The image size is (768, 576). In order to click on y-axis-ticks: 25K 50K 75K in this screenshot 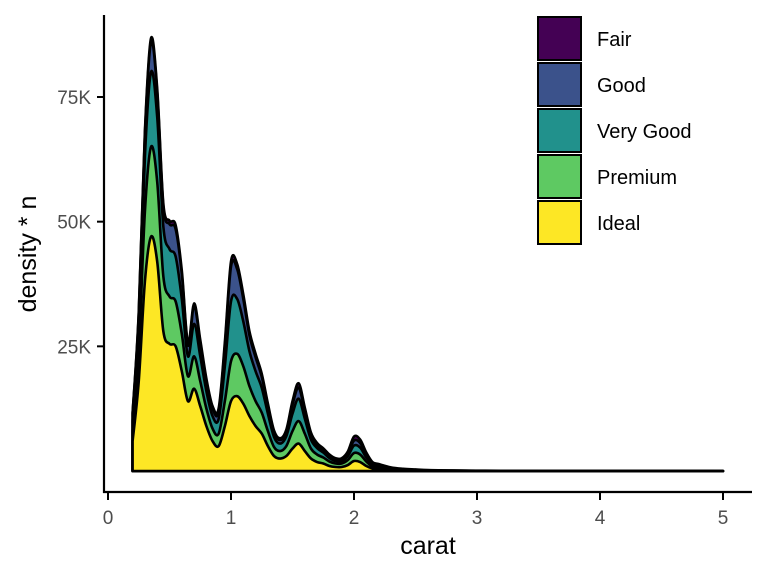, I will do `click(80, 223)`.